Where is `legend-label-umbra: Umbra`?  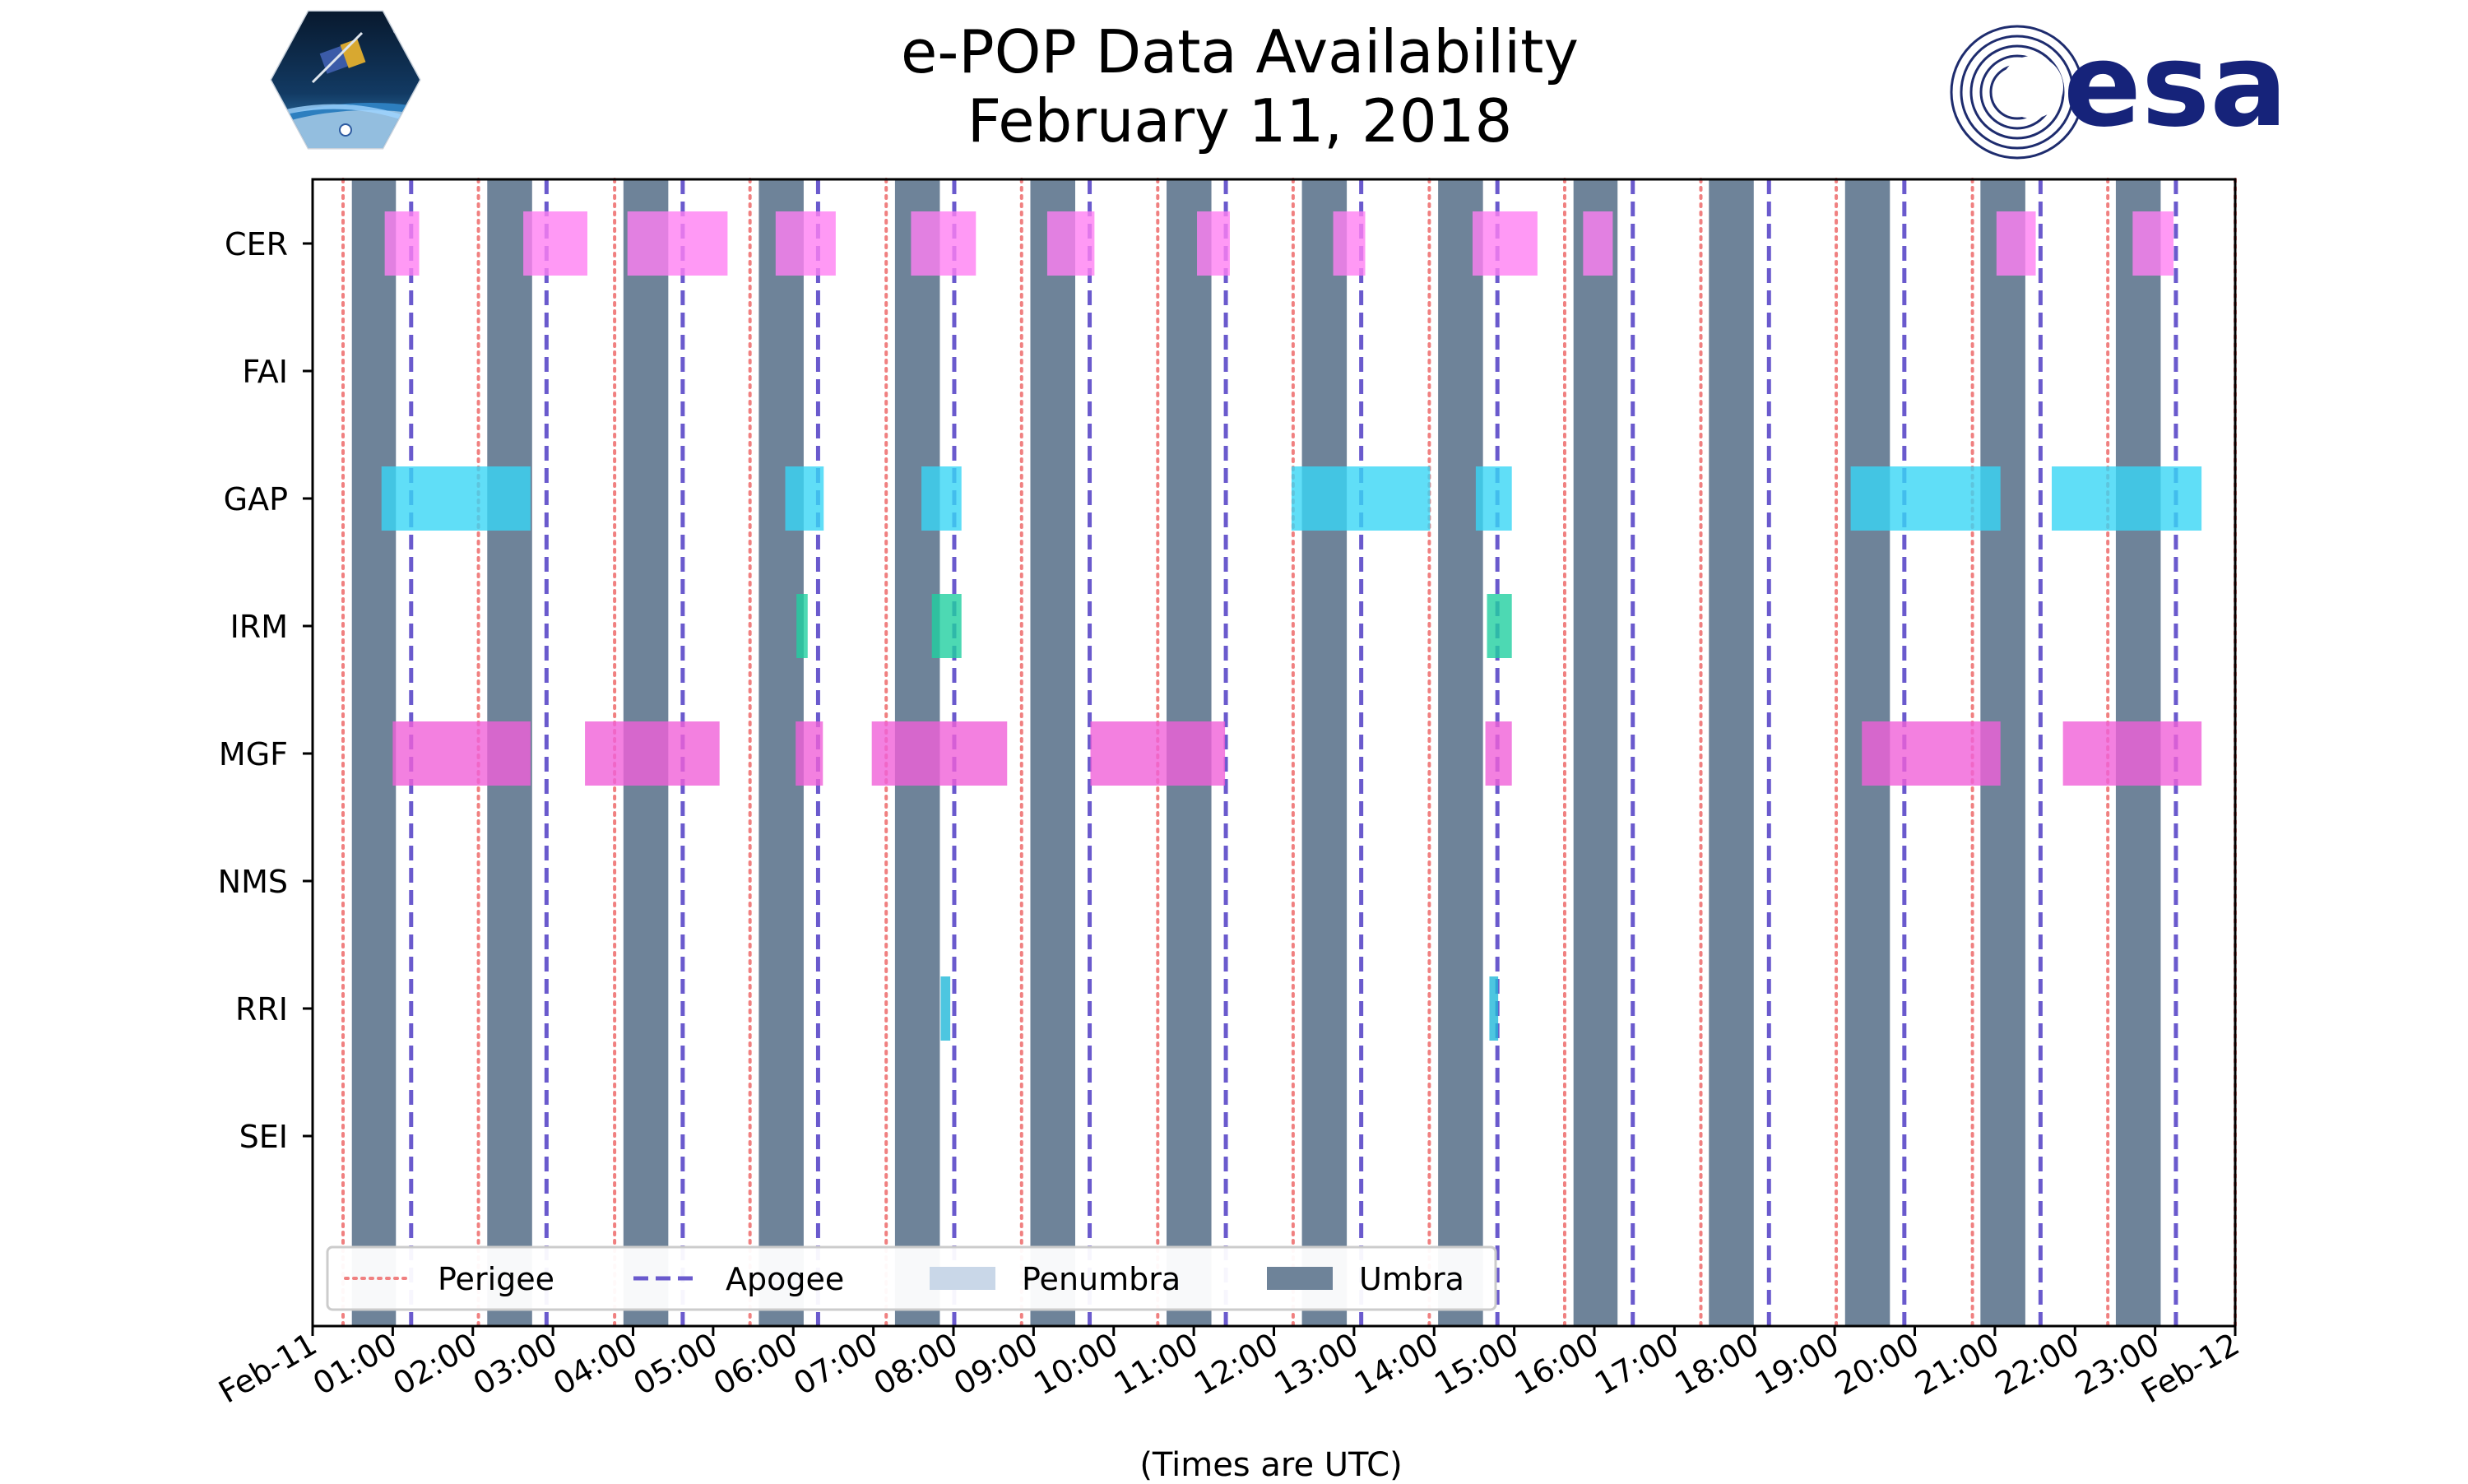
legend-label-umbra: Umbra is located at coordinates (1411, 1279).